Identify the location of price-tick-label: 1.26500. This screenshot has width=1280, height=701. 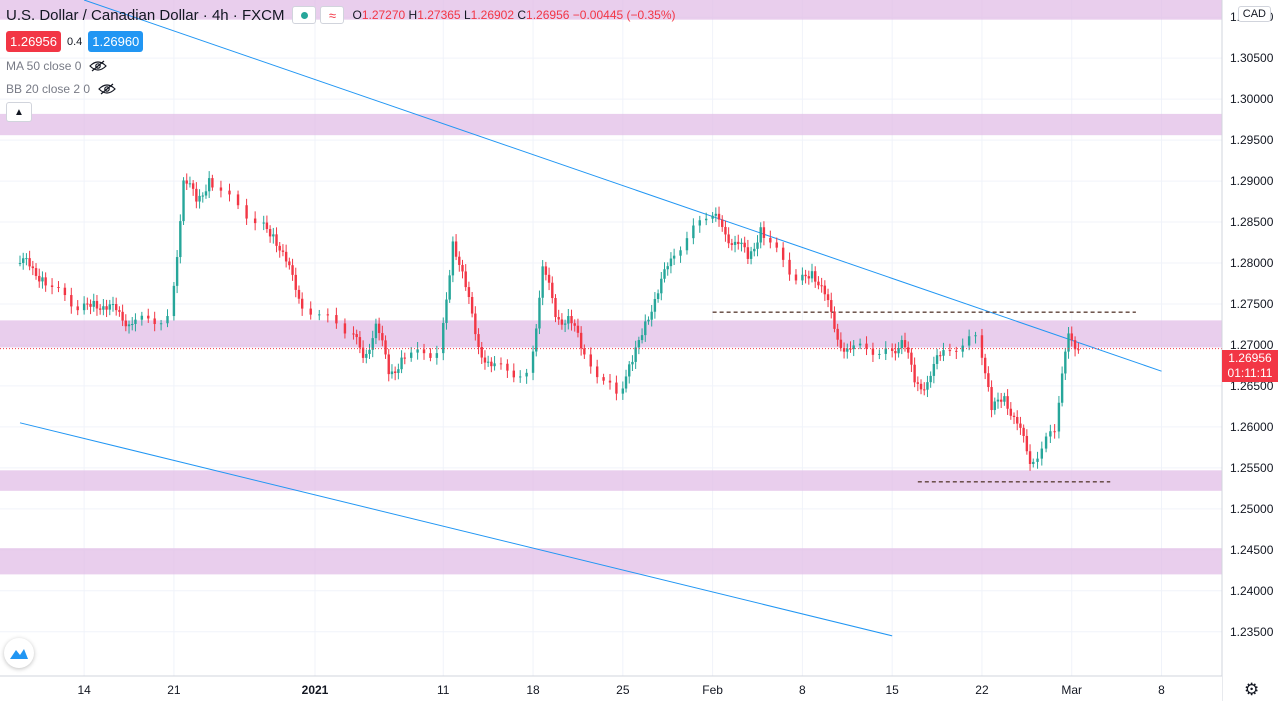
(1252, 386).